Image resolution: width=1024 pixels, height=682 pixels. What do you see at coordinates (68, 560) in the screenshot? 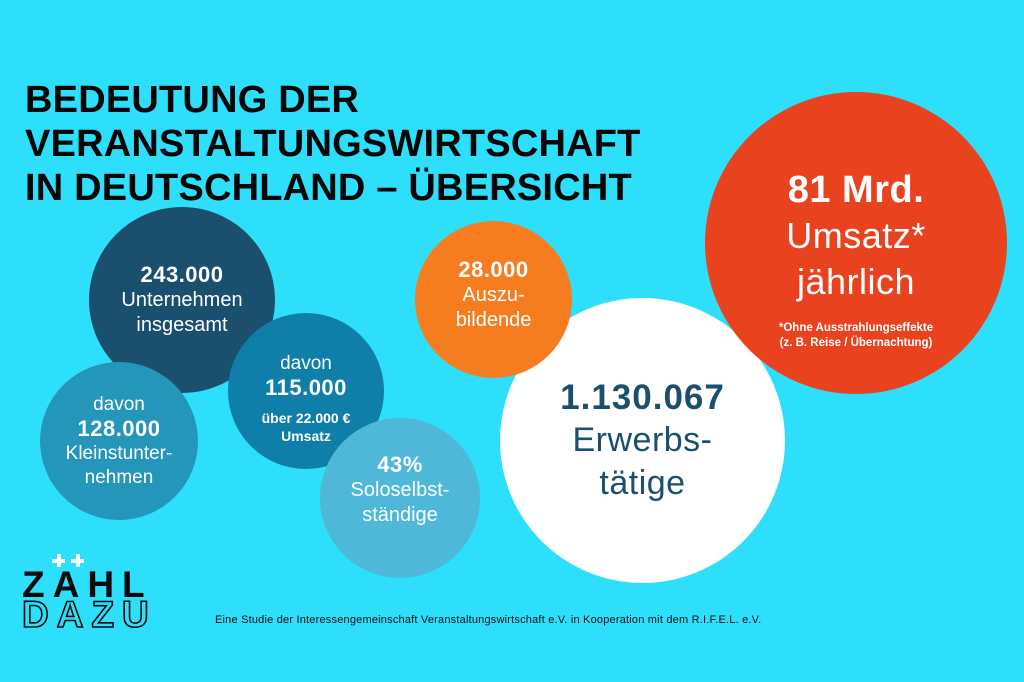
I see `plus-plus-icon` at bounding box center [68, 560].